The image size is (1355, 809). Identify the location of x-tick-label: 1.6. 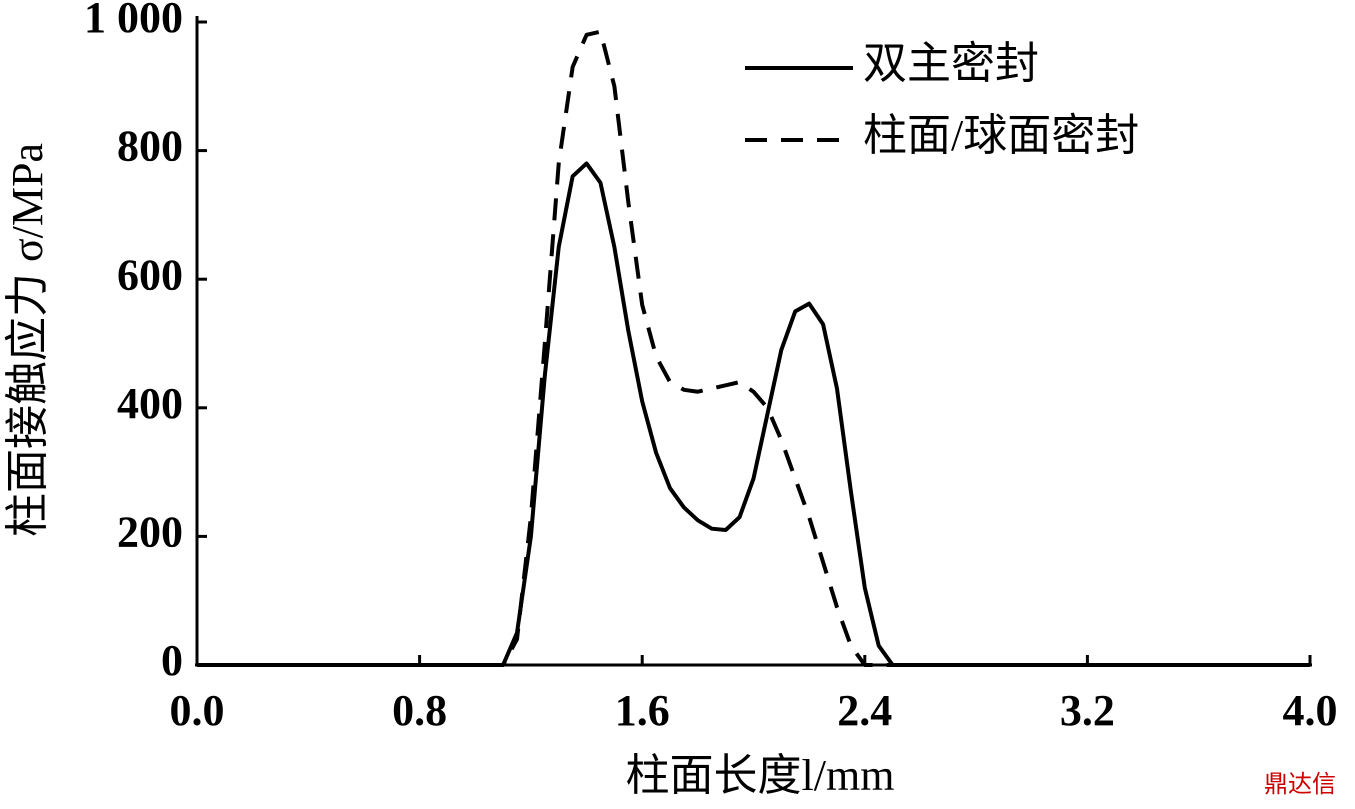
(642, 710).